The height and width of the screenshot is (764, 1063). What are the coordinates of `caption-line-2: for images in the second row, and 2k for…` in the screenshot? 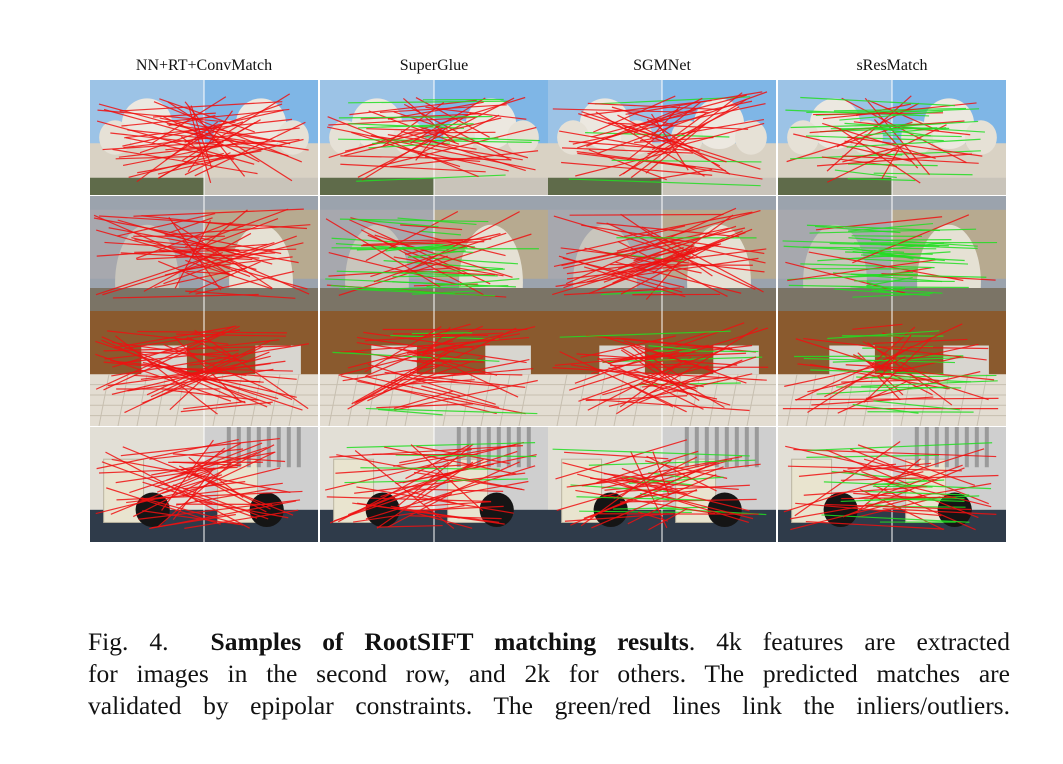 It's located at (549, 673).